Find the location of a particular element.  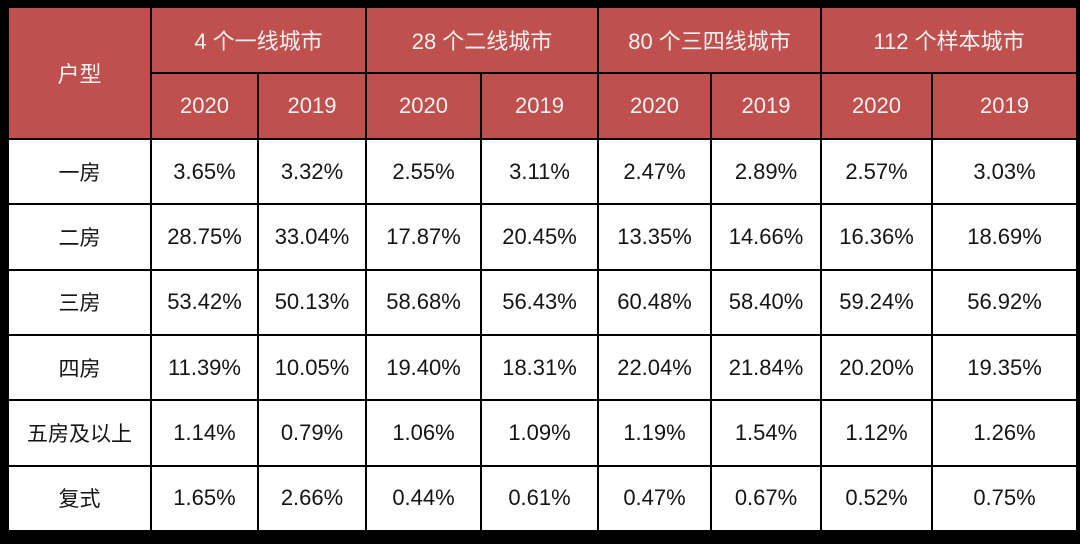

table-cell: 0.67% is located at coordinates (766, 498).